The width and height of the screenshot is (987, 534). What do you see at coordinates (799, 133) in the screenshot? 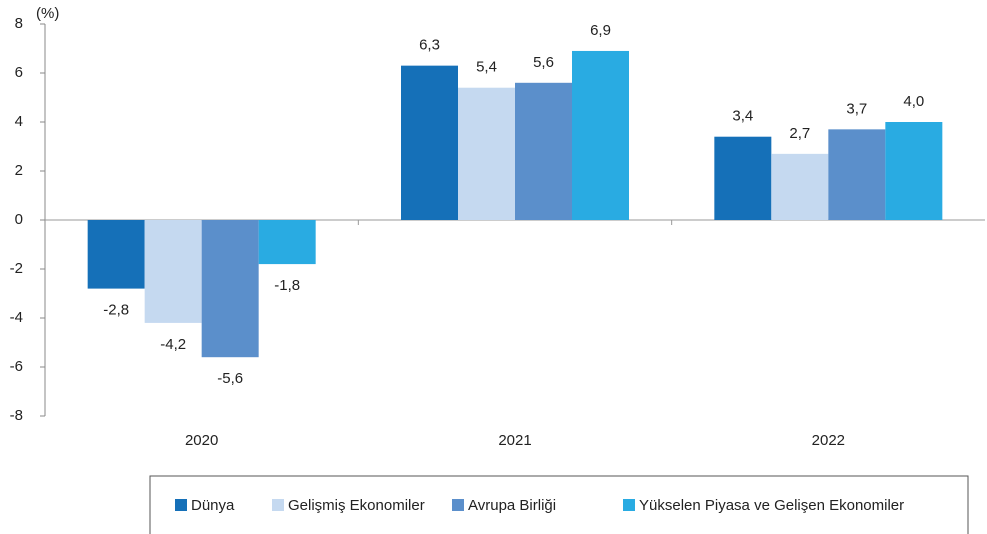
I see `value-label: 2,7` at bounding box center [799, 133].